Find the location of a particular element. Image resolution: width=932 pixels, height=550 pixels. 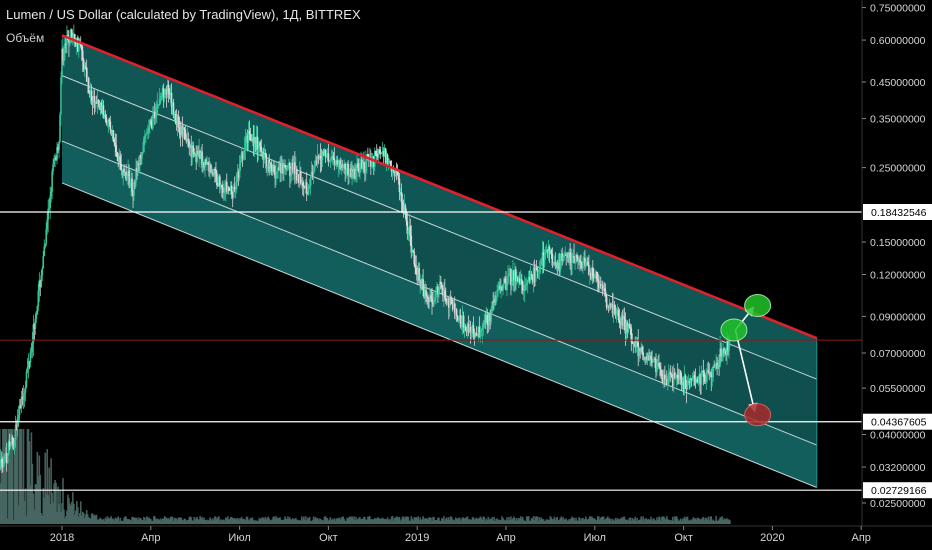

x-tick-label: Апр is located at coordinates (505, 538).